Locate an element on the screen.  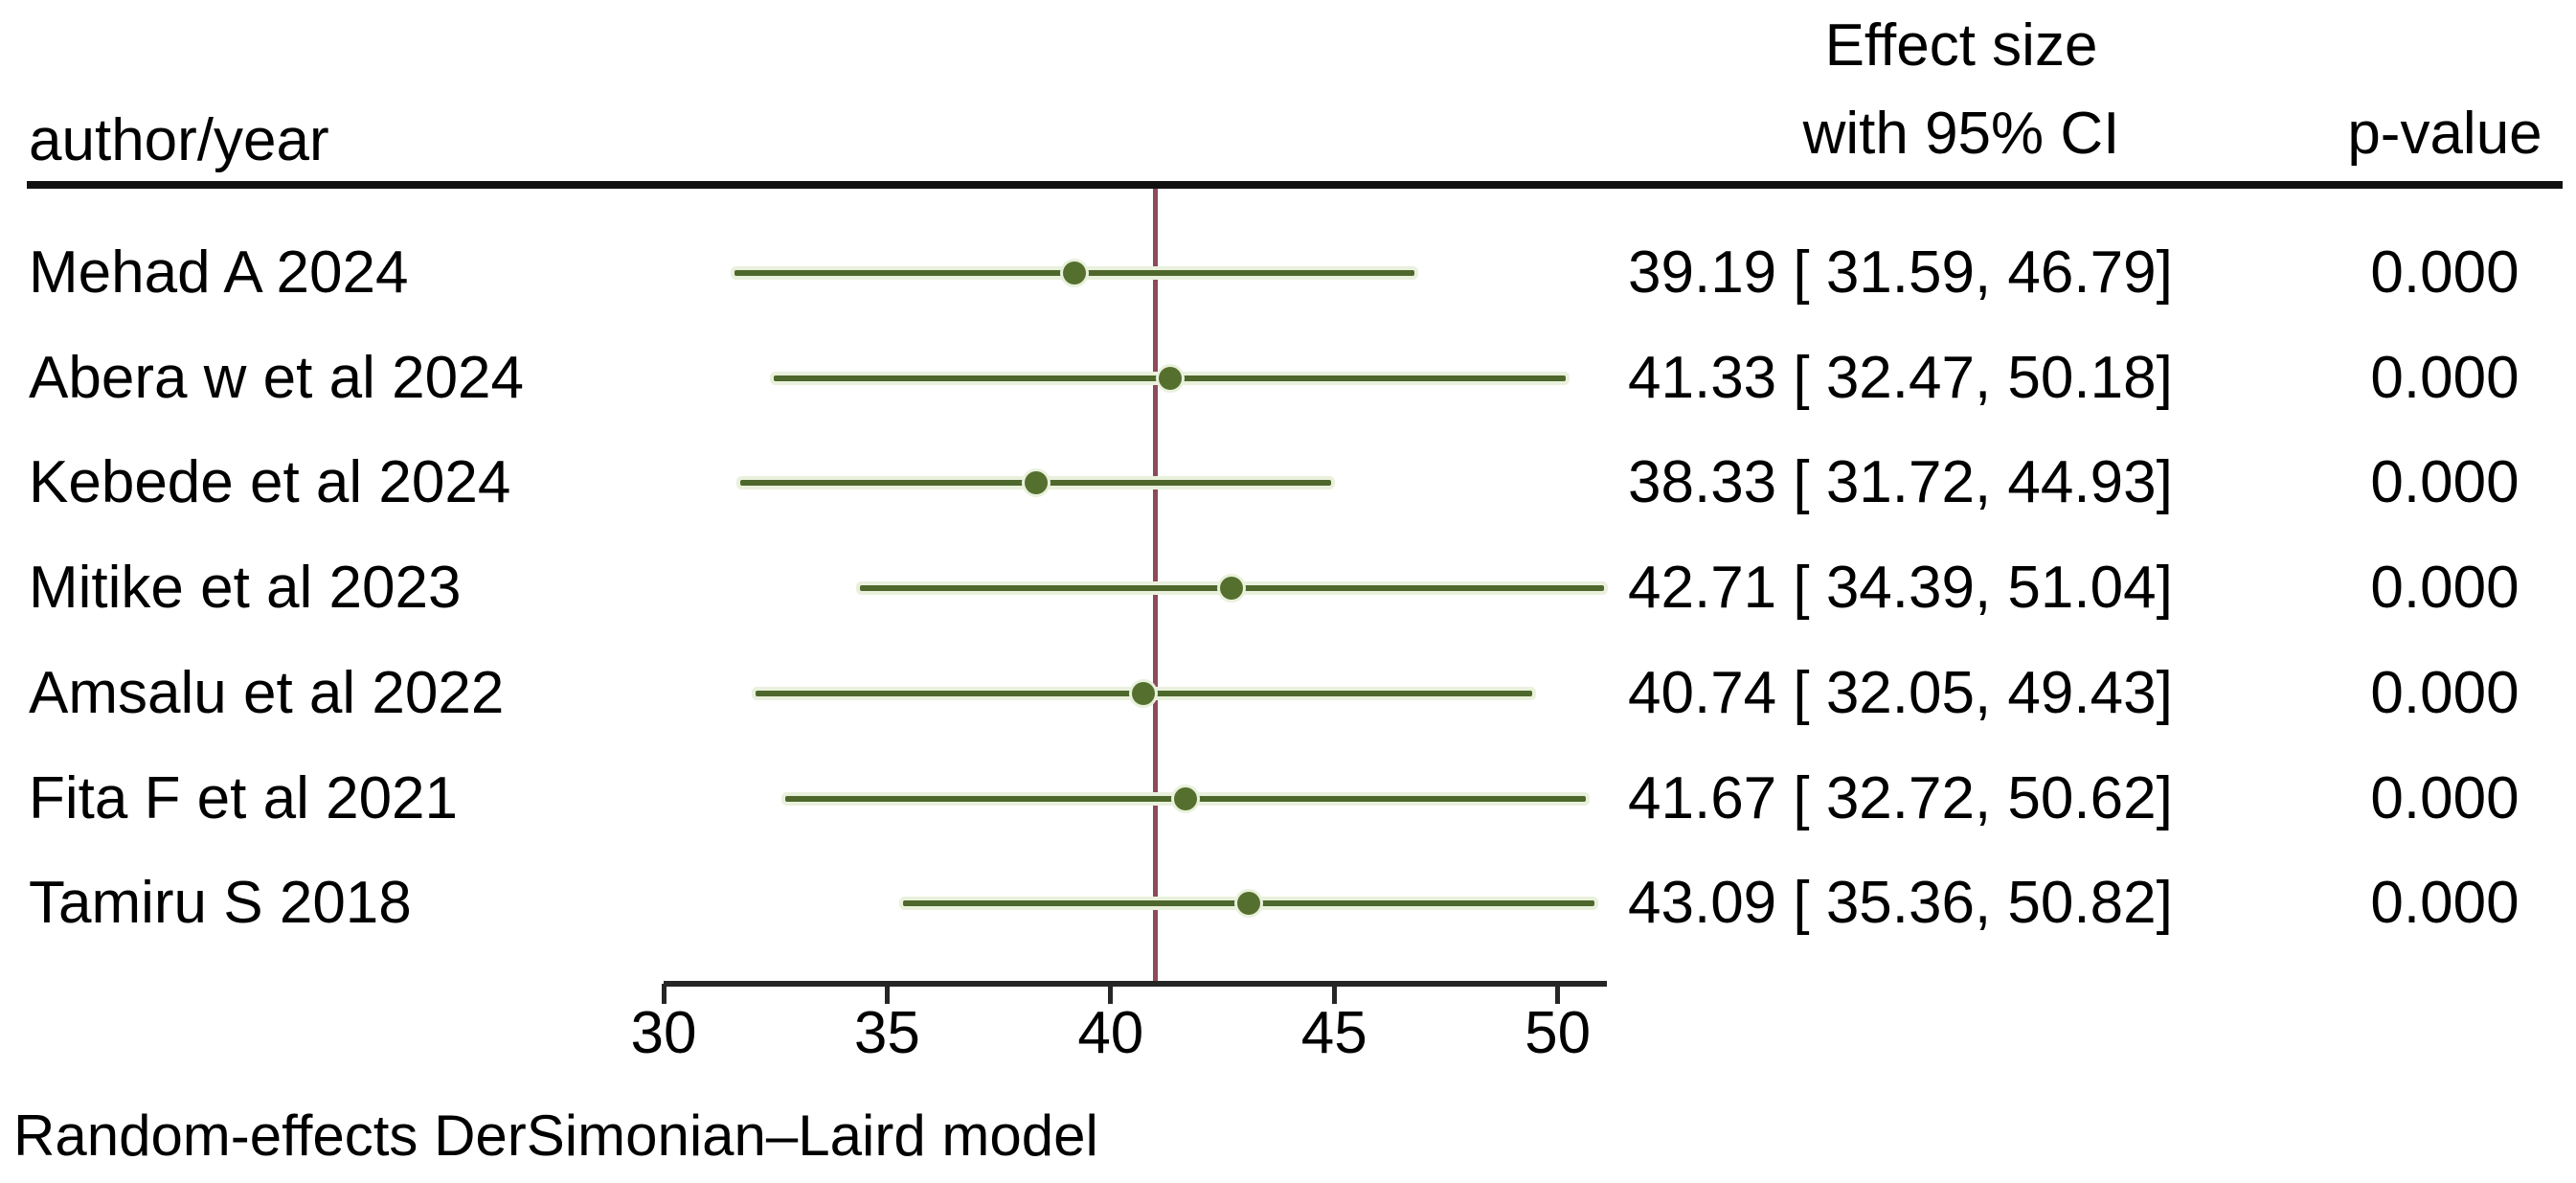
x-axis-tick-label: 30 is located at coordinates (663, 1033).